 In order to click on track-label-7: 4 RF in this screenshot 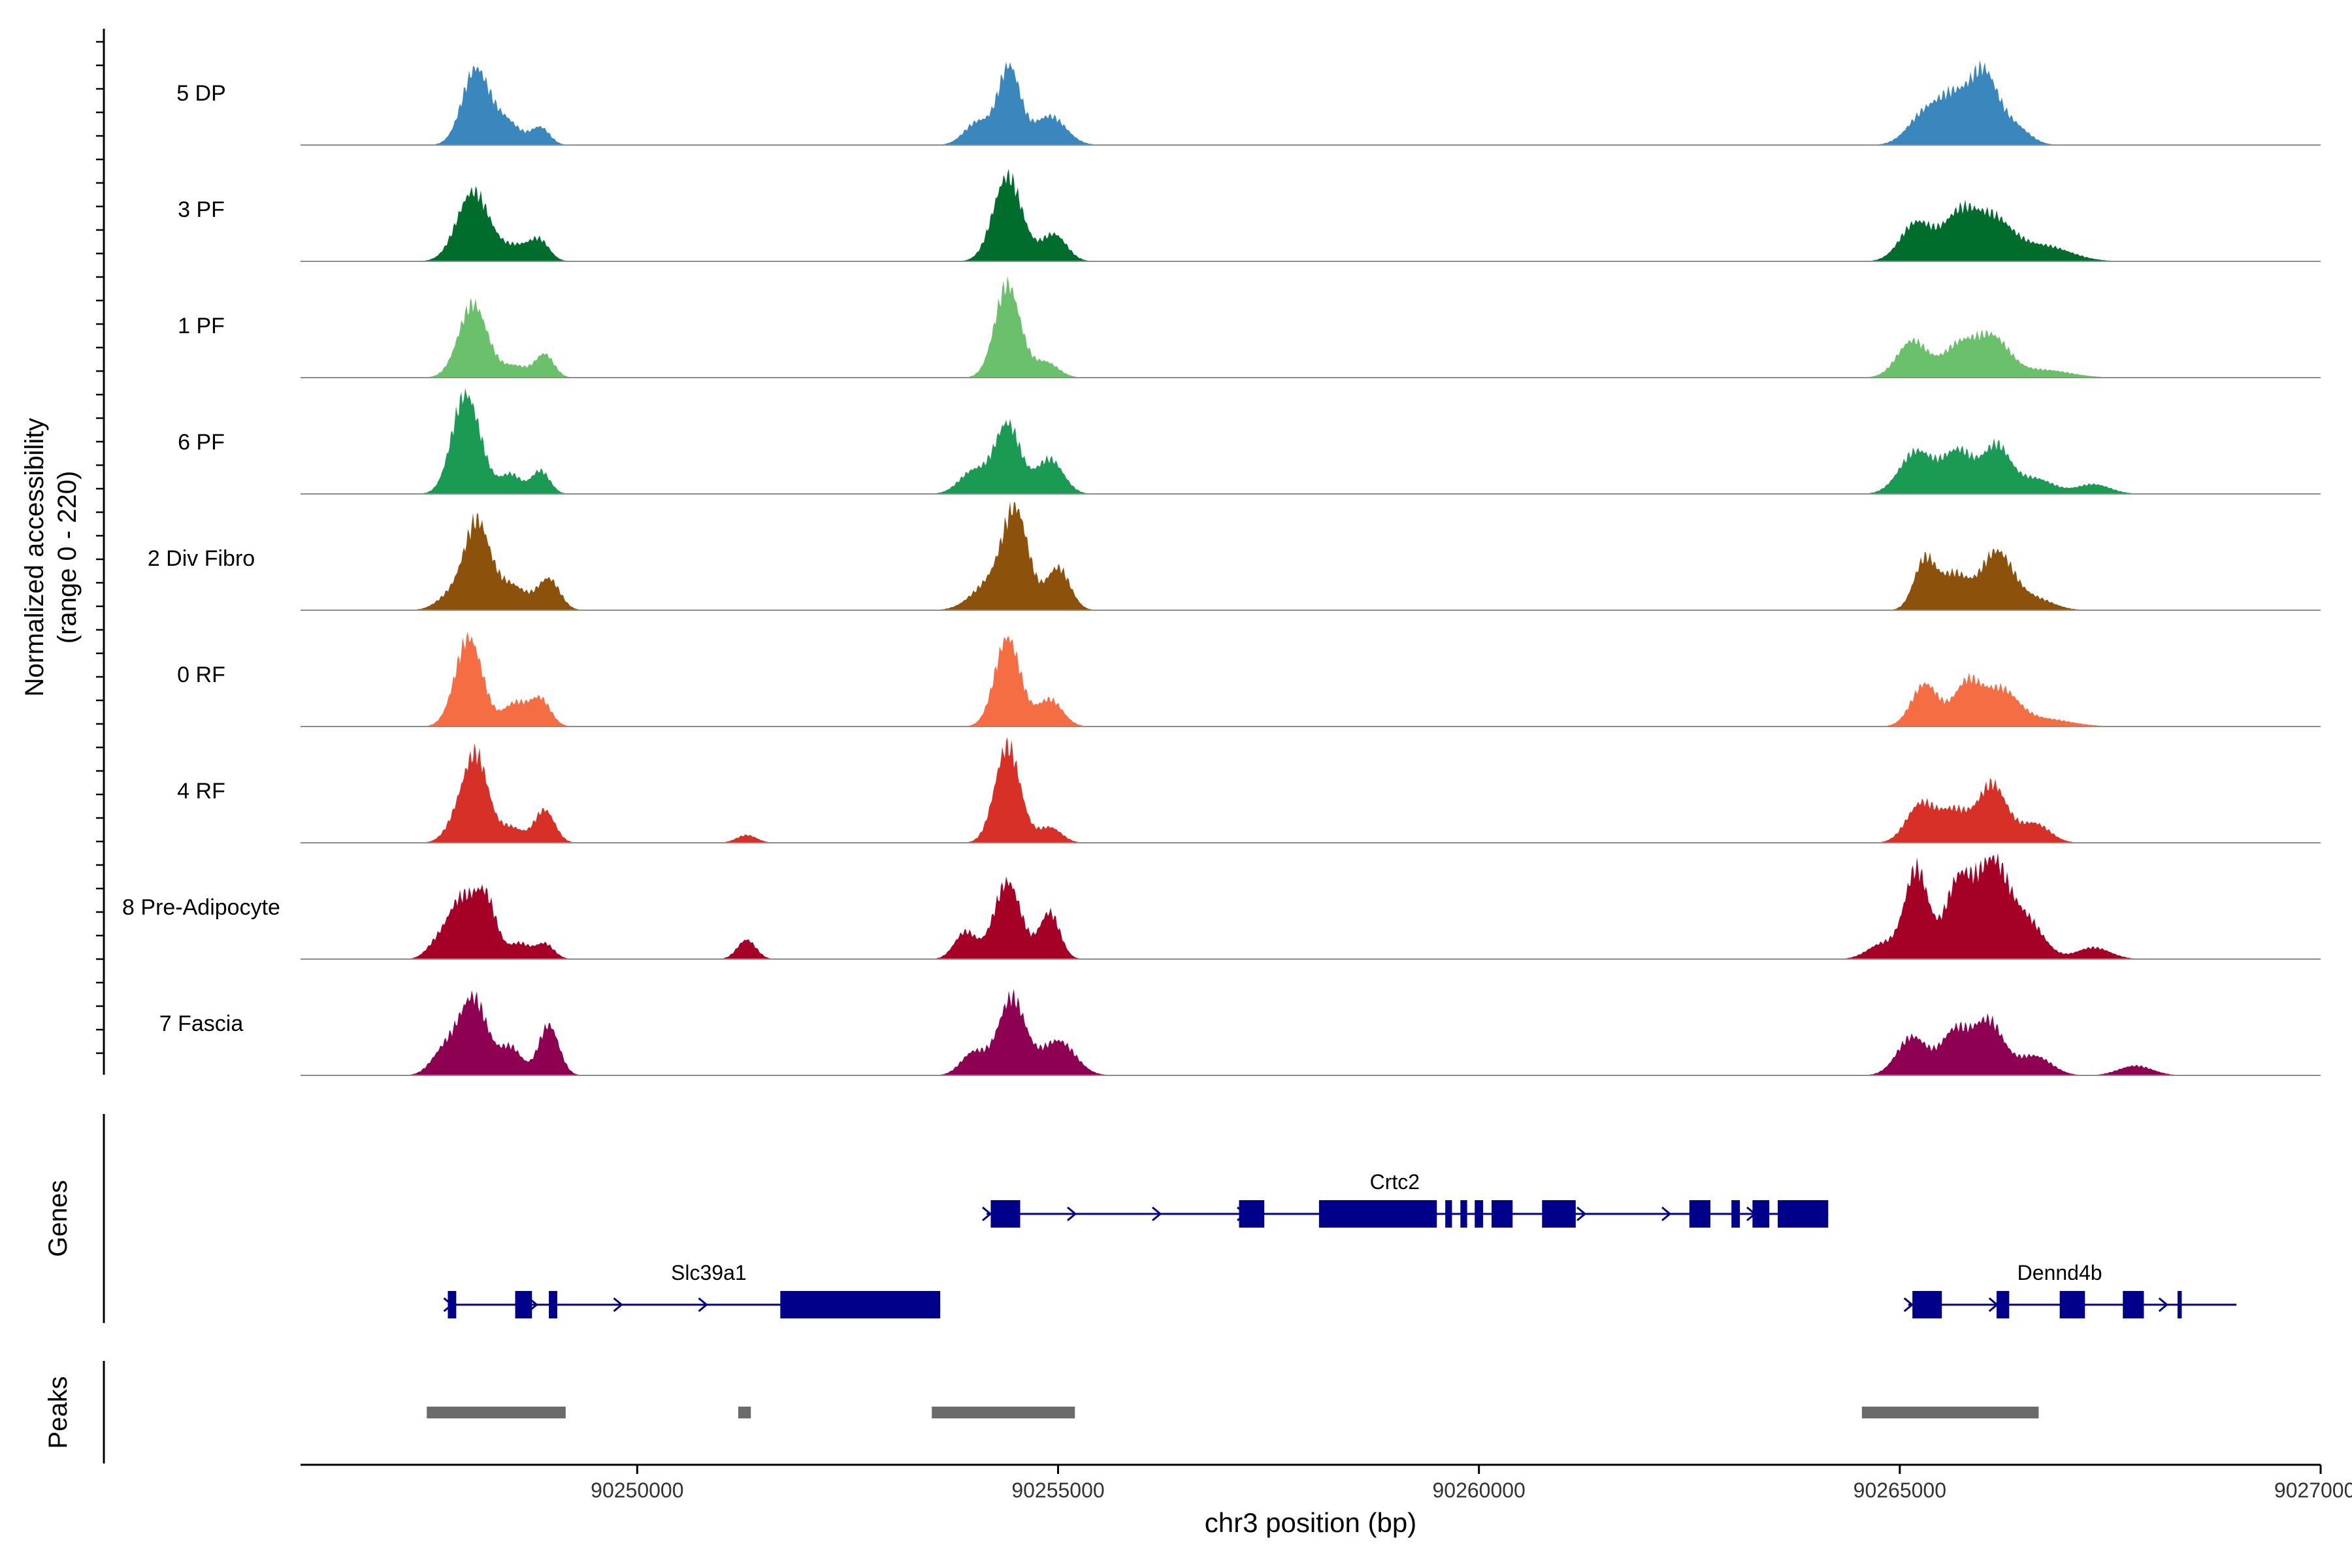, I will do `click(201, 791)`.